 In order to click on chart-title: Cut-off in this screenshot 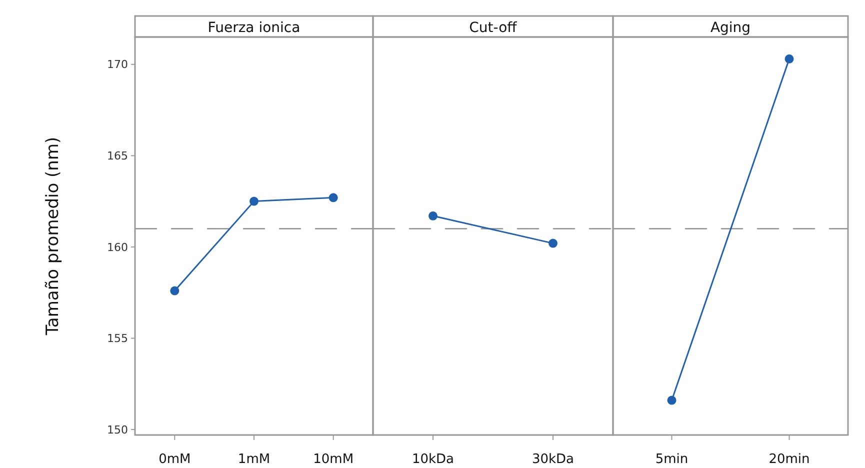, I will do `click(493, 28)`.